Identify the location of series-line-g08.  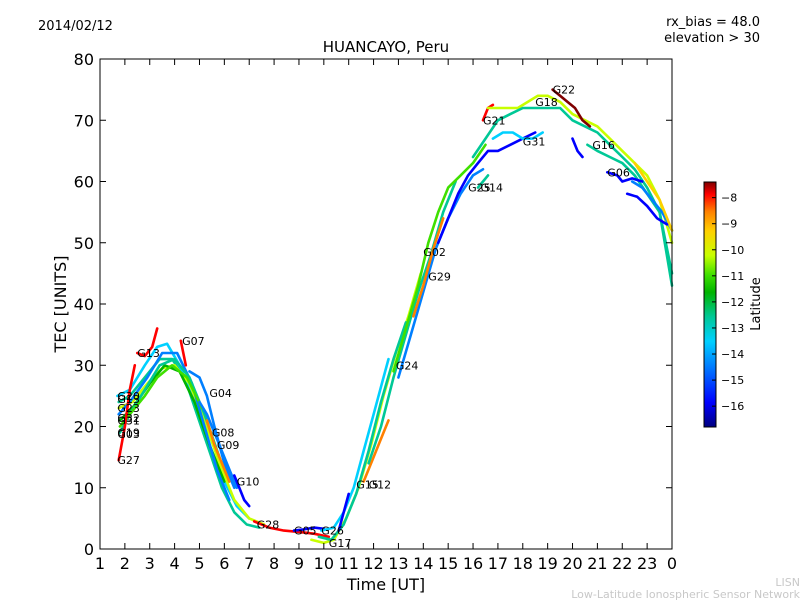
(218, 445).